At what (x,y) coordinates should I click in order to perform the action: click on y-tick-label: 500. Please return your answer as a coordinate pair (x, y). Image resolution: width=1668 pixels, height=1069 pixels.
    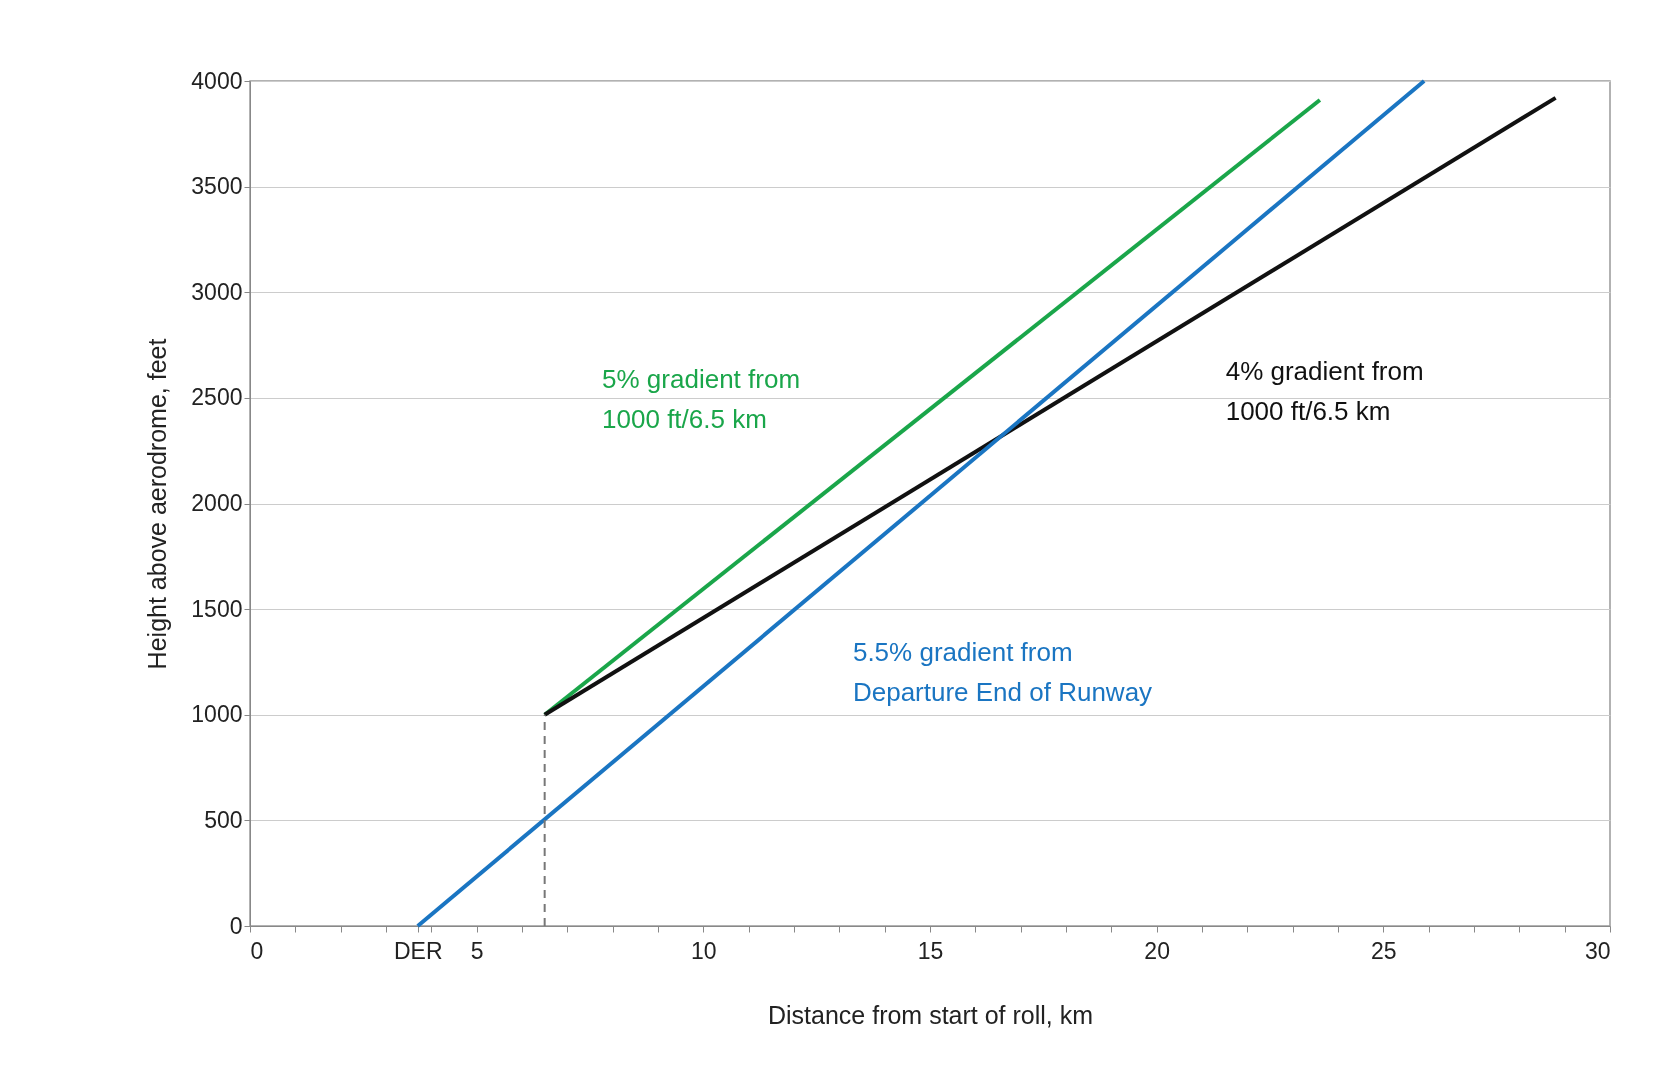
    Looking at the image, I should click on (223, 819).